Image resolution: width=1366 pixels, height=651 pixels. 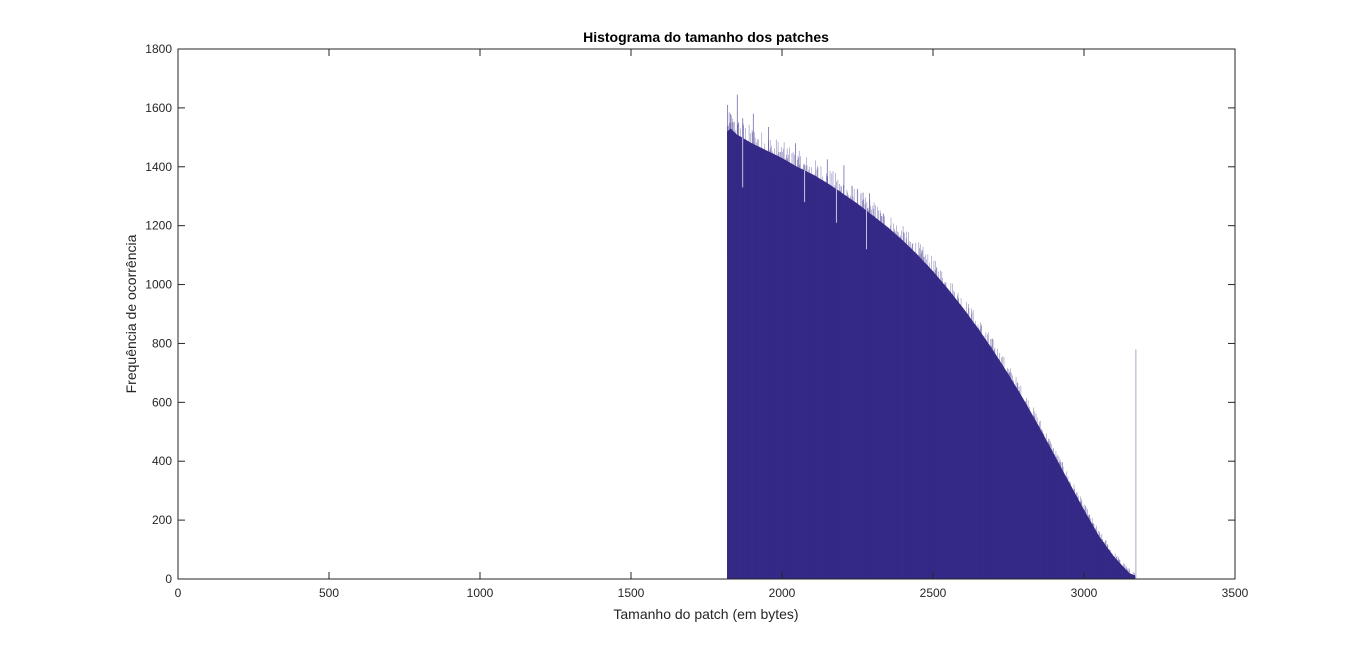 I want to click on x-tick-label: 3500, so click(x=1235, y=593).